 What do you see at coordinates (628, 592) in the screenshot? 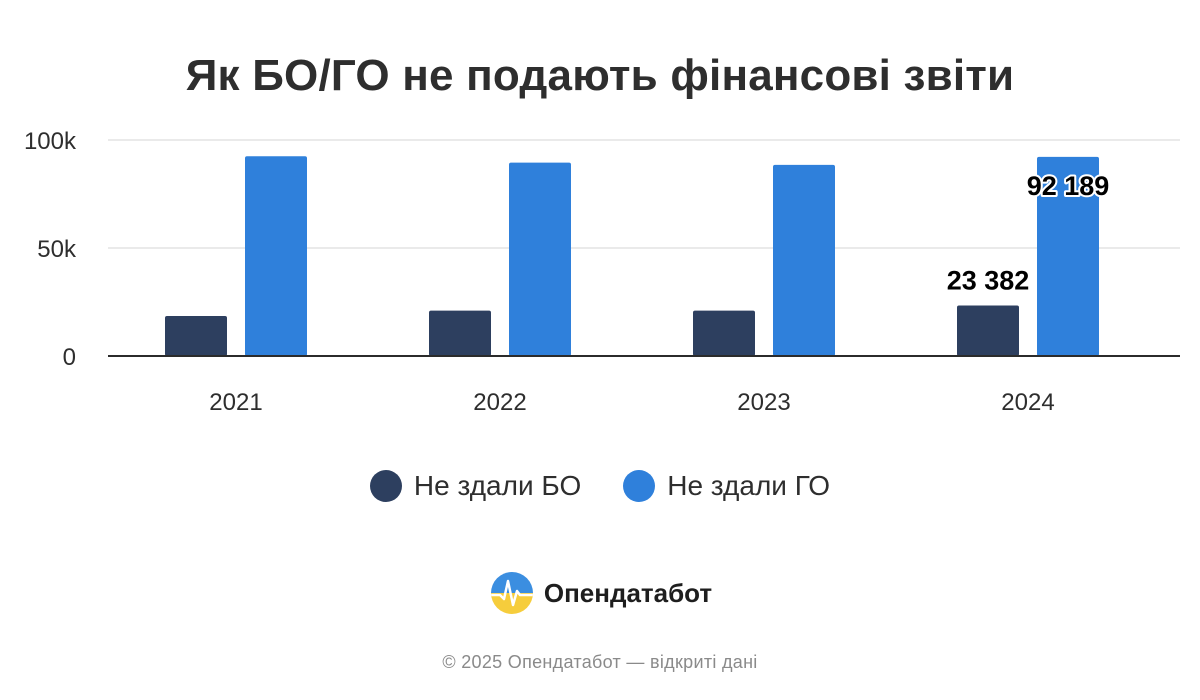
I see `brand-name: Опендатабот` at bounding box center [628, 592].